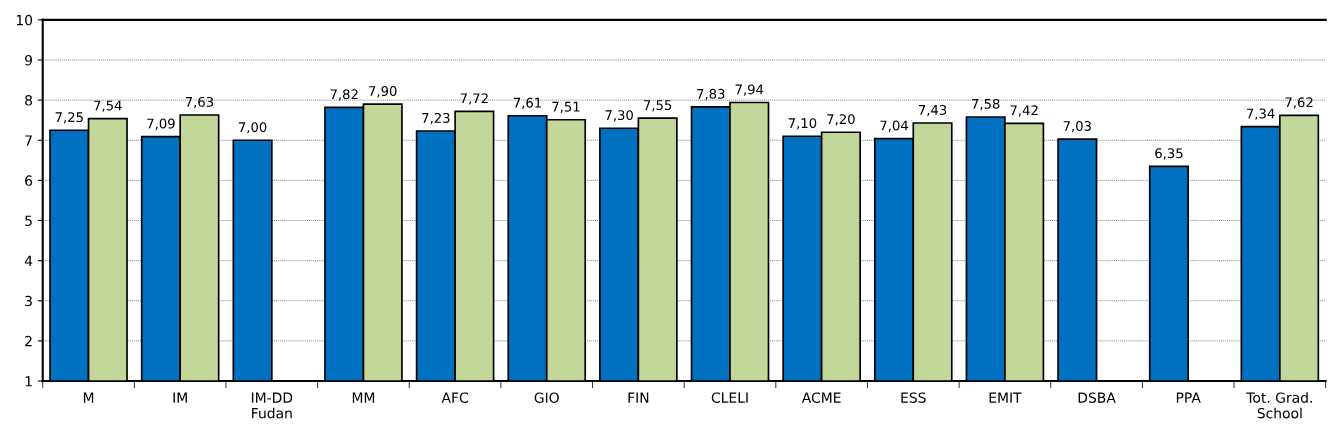  What do you see at coordinates (821, 397) in the screenshot?
I see `x-tick-label: ACME` at bounding box center [821, 397].